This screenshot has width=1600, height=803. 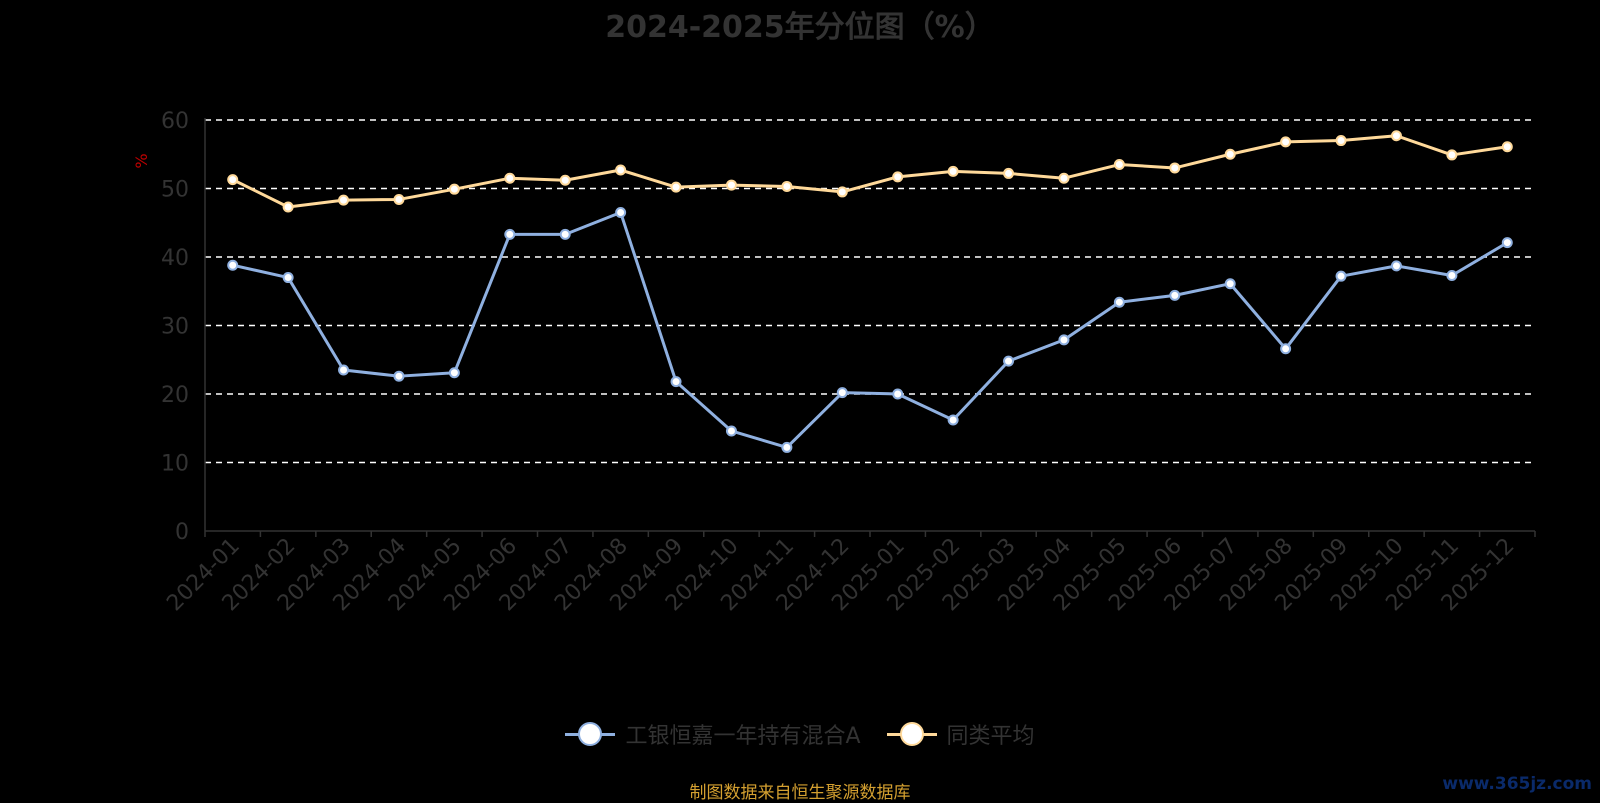 I want to click on y-tick-label: 10, so click(x=175, y=464).